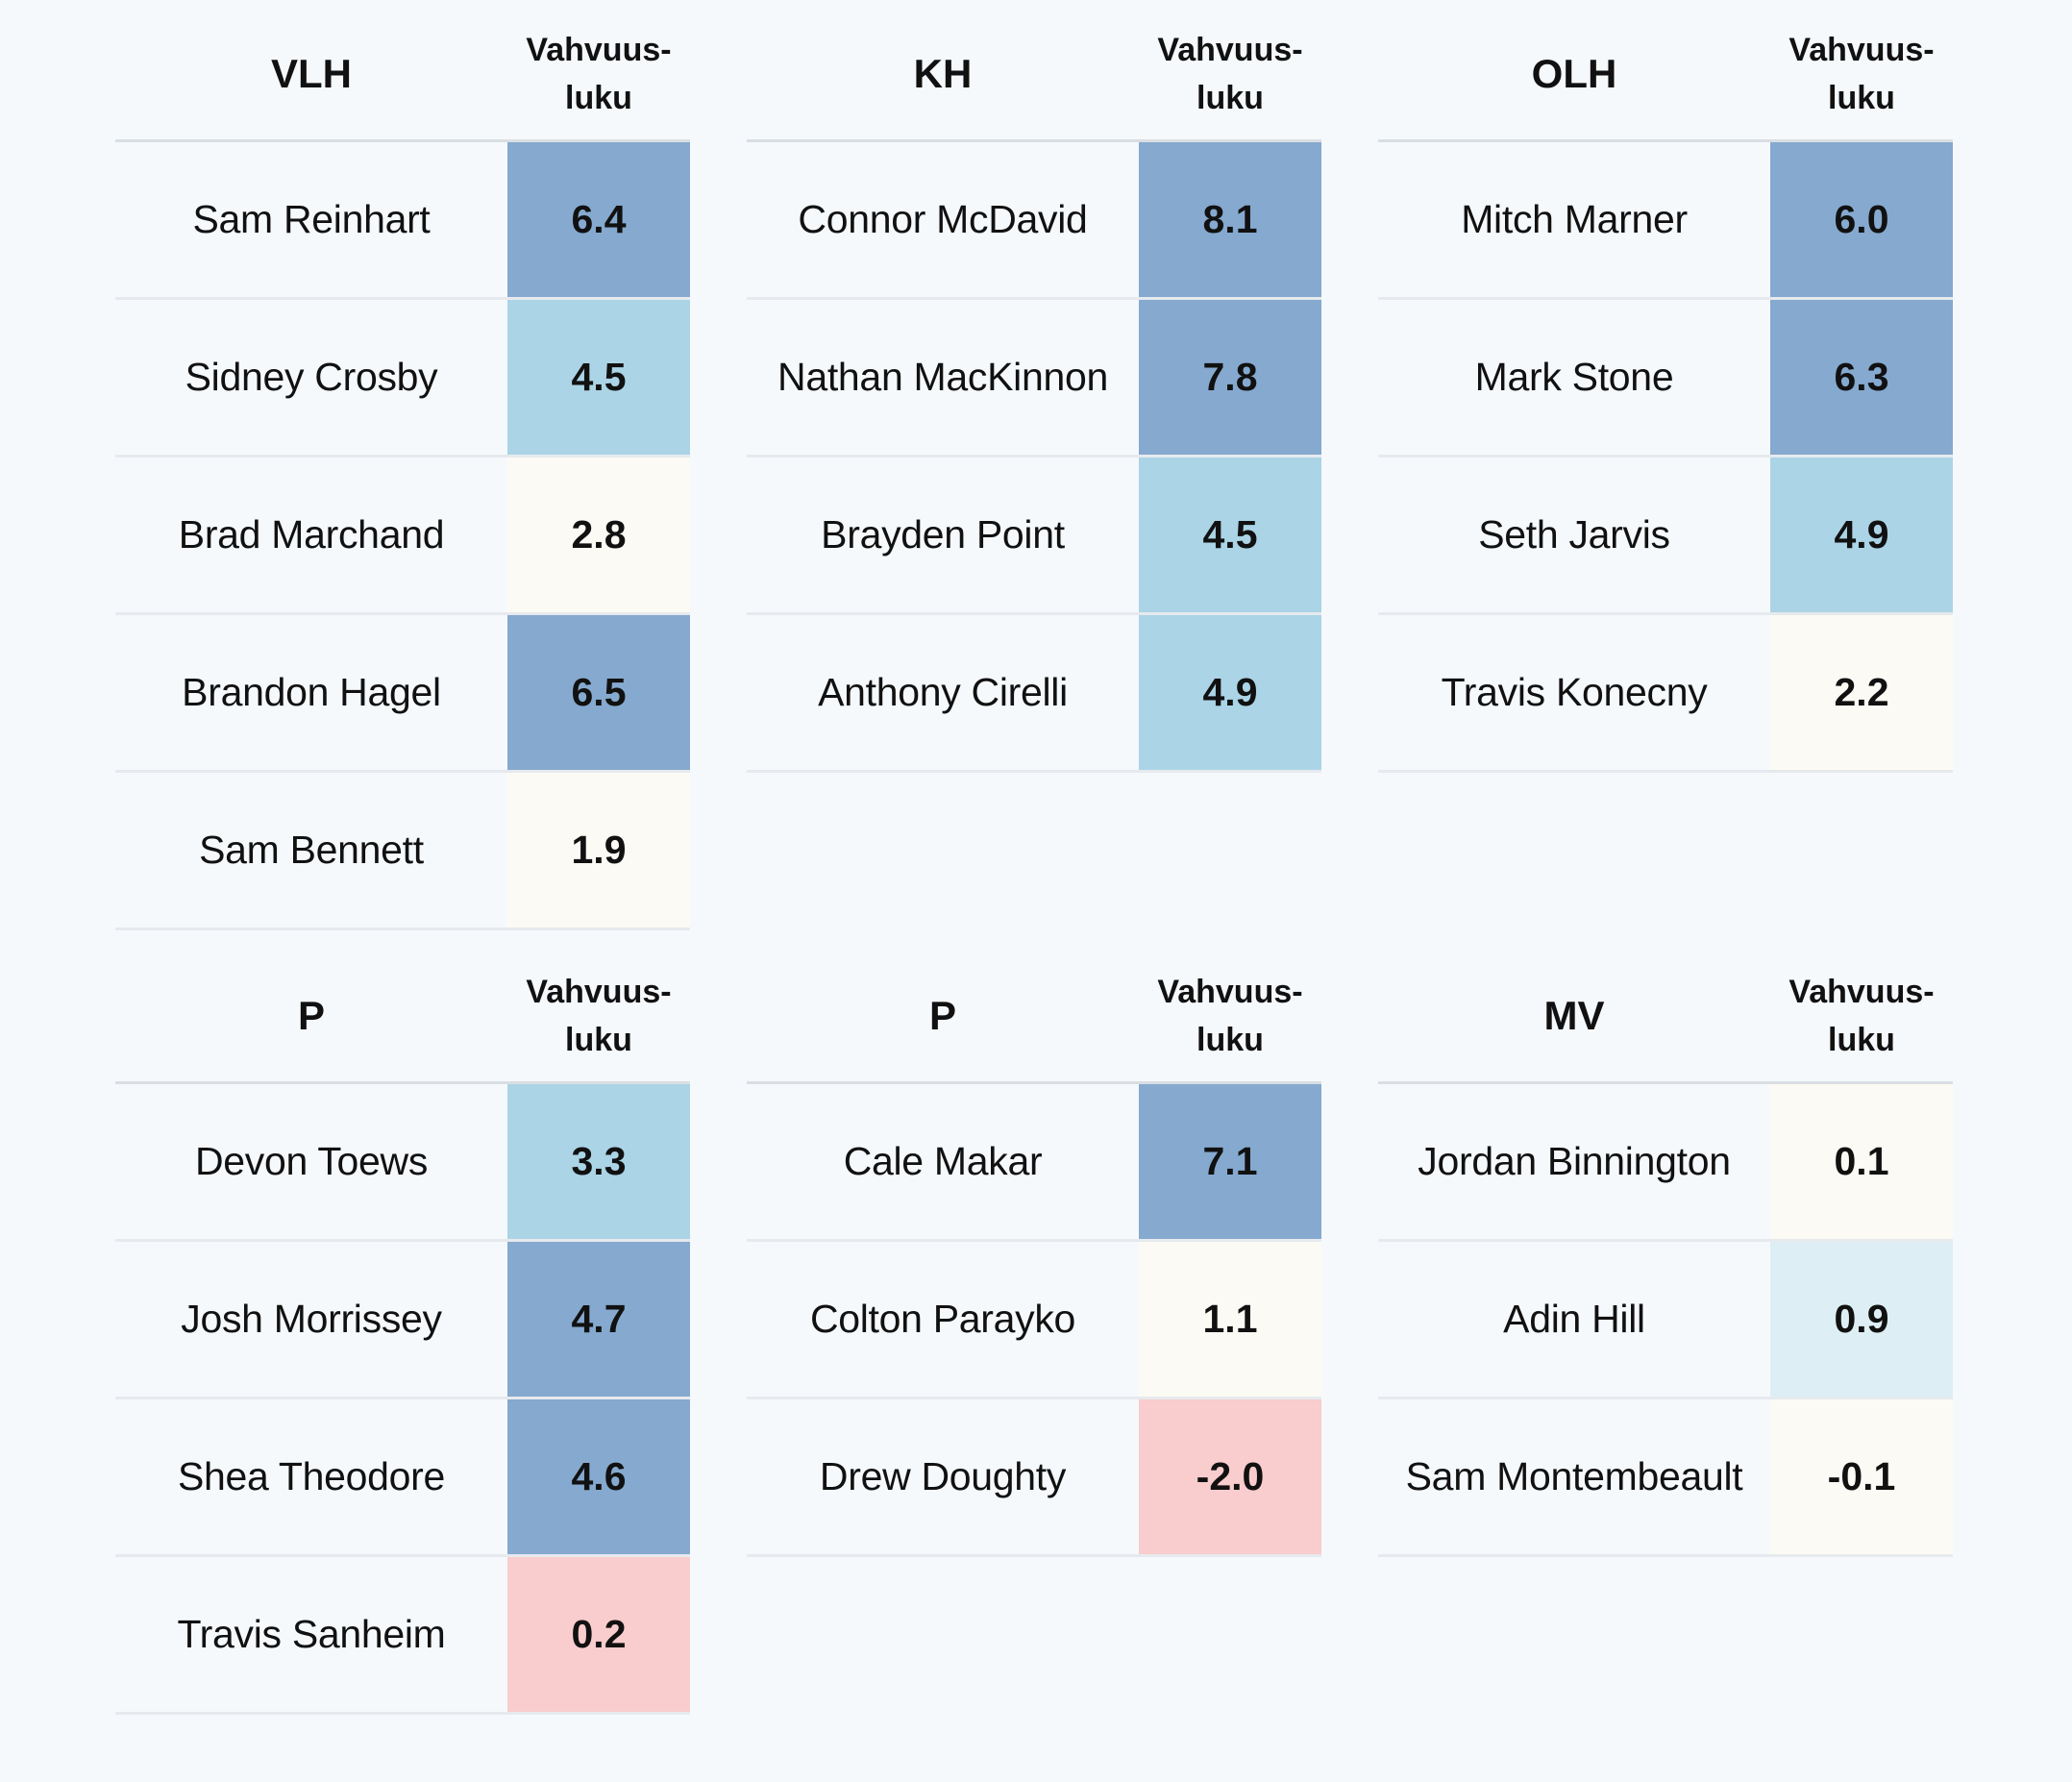 This screenshot has height=1782, width=2072. I want to click on table-row: Mark Stone 6.3, so click(1666, 379).